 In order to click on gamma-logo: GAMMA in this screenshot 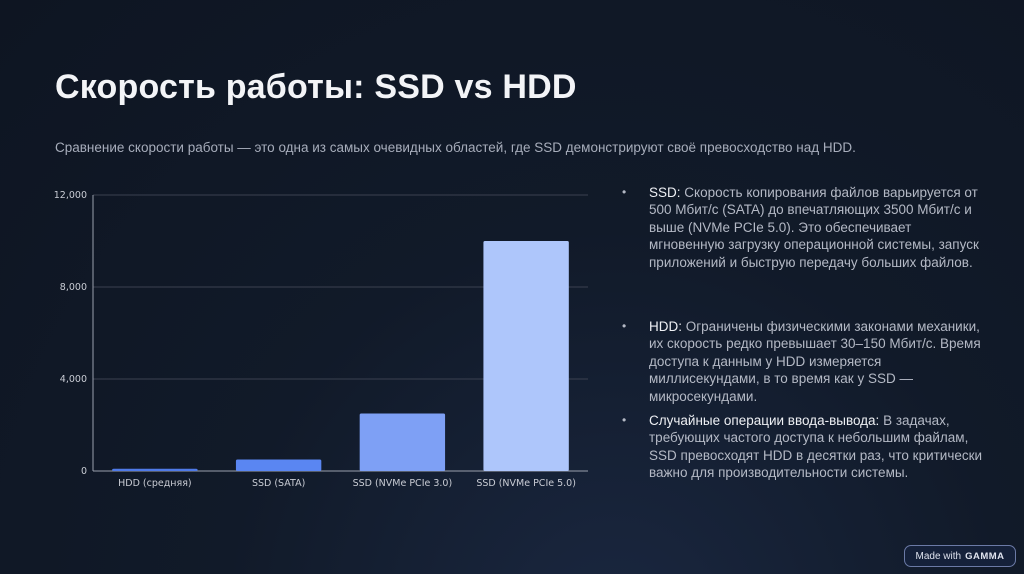, I will do `click(985, 556)`.